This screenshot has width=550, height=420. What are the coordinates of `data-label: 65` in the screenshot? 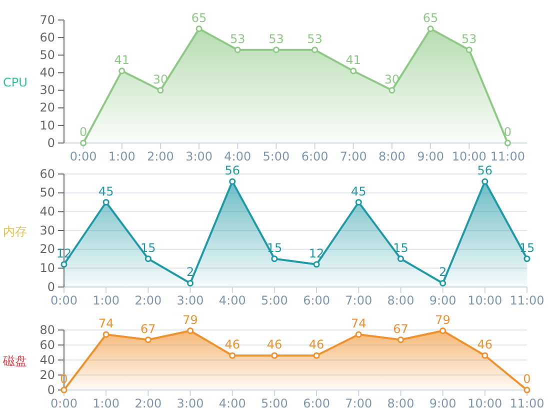 It's located at (430, 17).